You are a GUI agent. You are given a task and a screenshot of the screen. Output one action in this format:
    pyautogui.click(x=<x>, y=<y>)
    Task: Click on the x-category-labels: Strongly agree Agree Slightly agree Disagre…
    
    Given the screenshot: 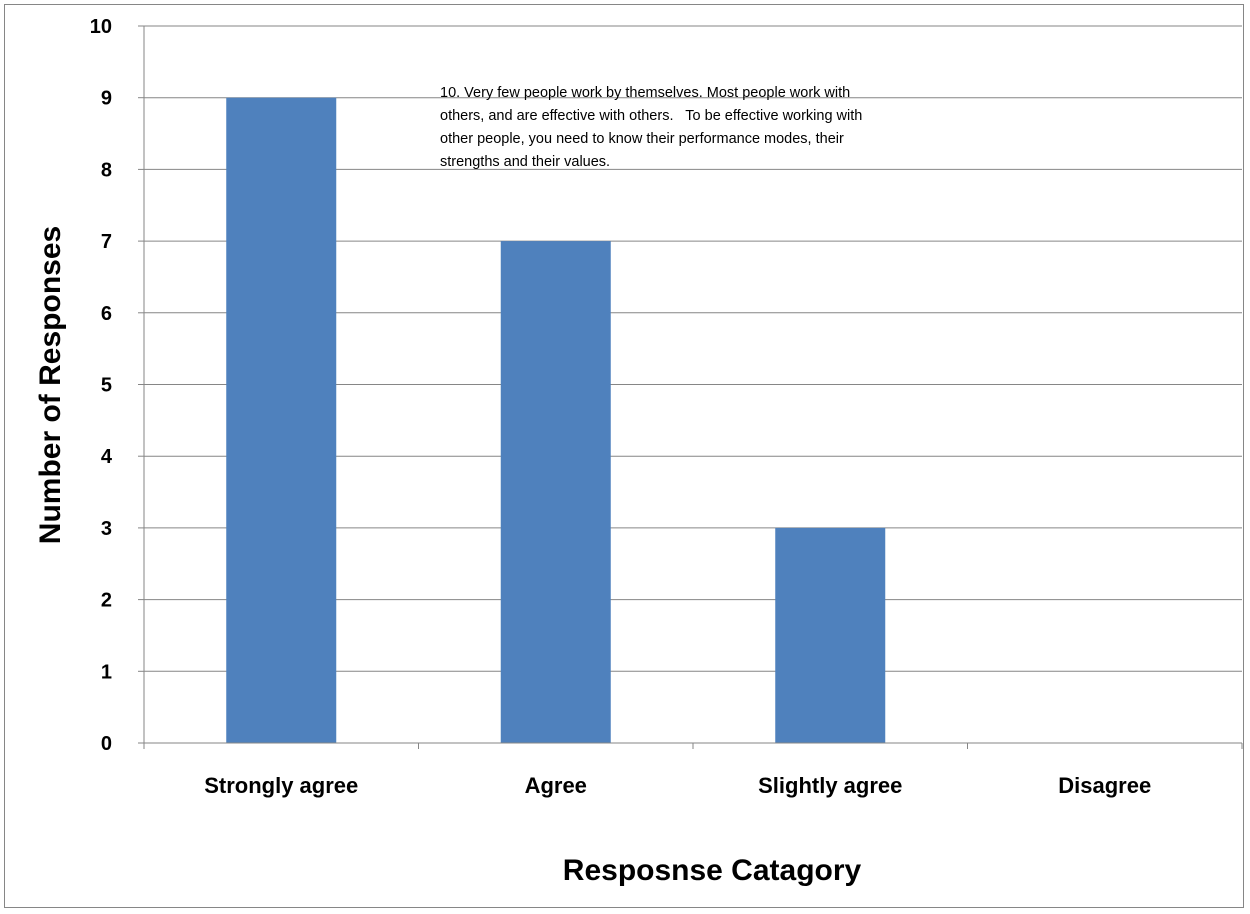 What is the action you would take?
    pyautogui.click(x=677, y=785)
    